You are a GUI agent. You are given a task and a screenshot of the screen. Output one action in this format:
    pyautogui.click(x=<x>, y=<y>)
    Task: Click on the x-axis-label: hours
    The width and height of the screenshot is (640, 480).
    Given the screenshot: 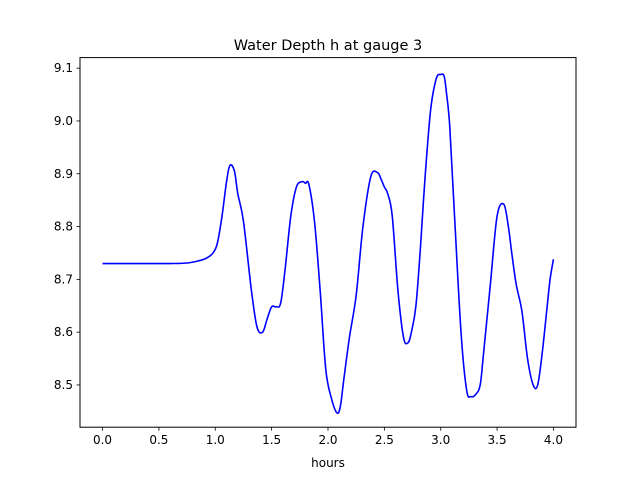 What is the action you would take?
    pyautogui.click(x=328, y=463)
    